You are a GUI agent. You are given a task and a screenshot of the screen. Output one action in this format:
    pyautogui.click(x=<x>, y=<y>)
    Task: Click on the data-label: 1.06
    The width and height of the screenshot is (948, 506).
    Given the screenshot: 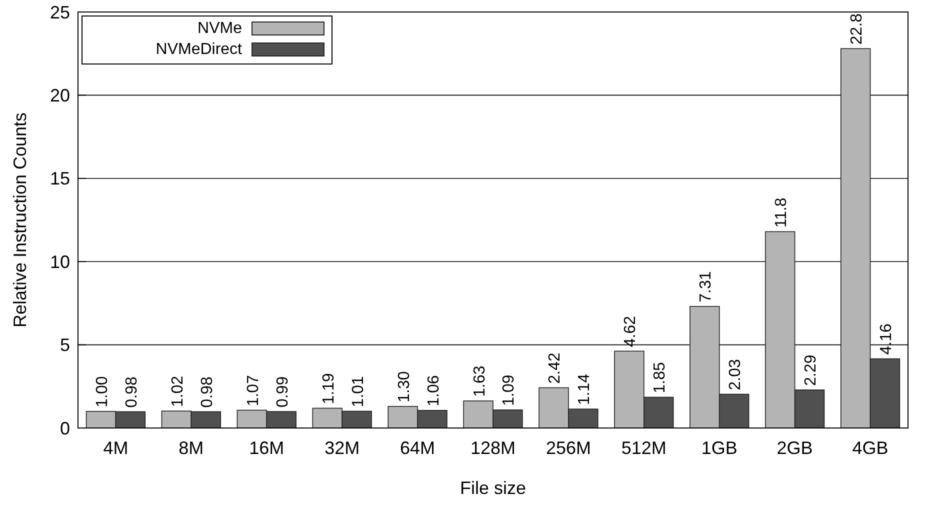 What is the action you would take?
    pyautogui.click(x=433, y=390)
    